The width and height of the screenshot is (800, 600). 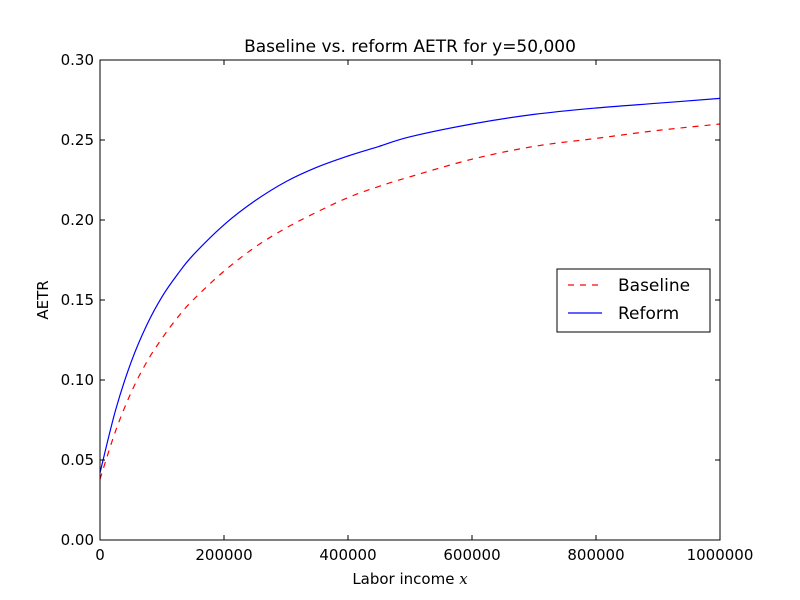 I want to click on x-tick-label: 600000, so click(x=471, y=555).